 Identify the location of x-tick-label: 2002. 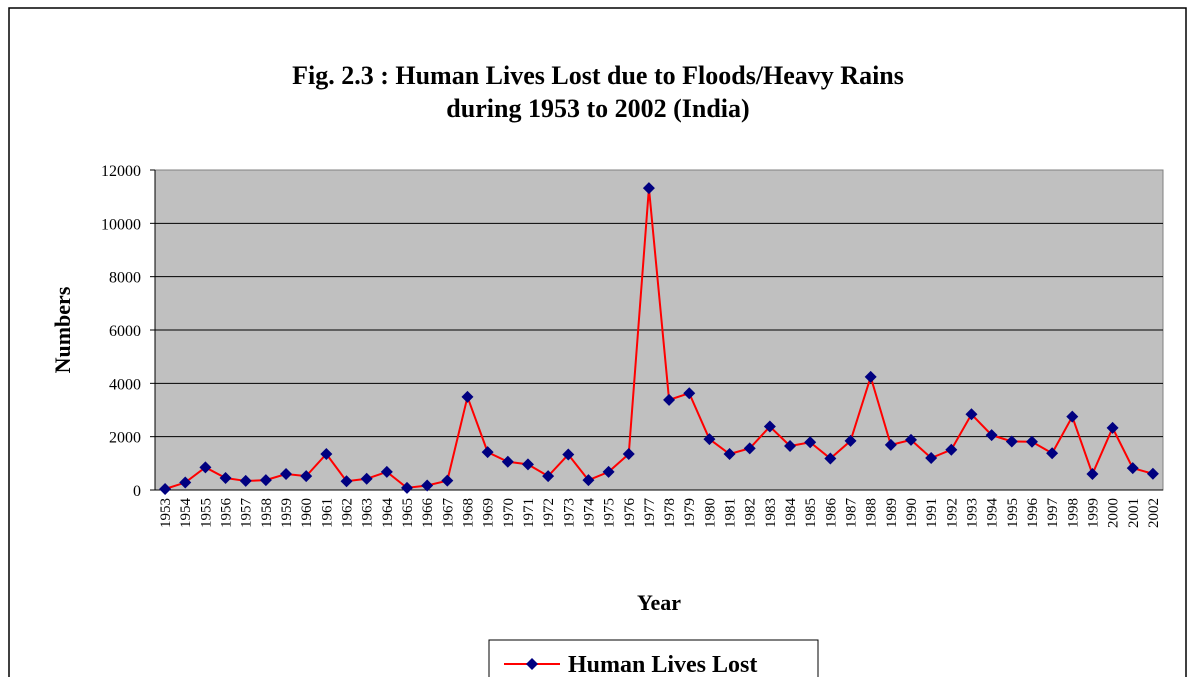
(1154, 513).